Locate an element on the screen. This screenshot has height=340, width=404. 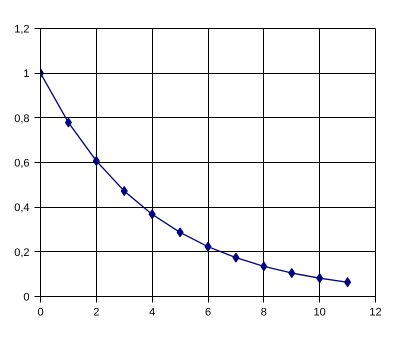
x-tick-label: 2 is located at coordinates (96, 312).